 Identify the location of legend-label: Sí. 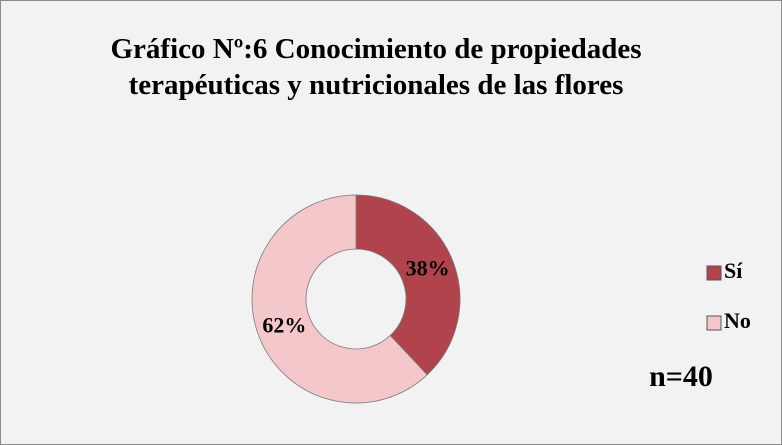
(733, 270).